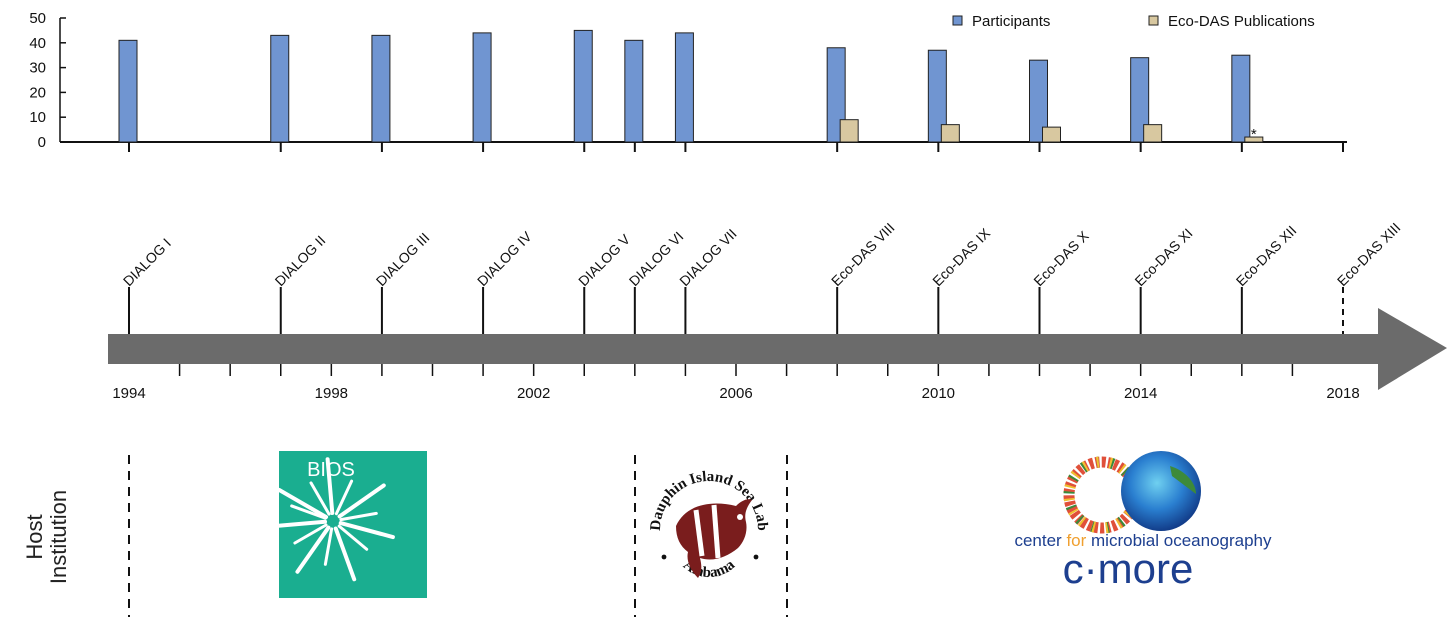  What do you see at coordinates (604, 260) in the screenshot?
I see `event-label: DIALOG V` at bounding box center [604, 260].